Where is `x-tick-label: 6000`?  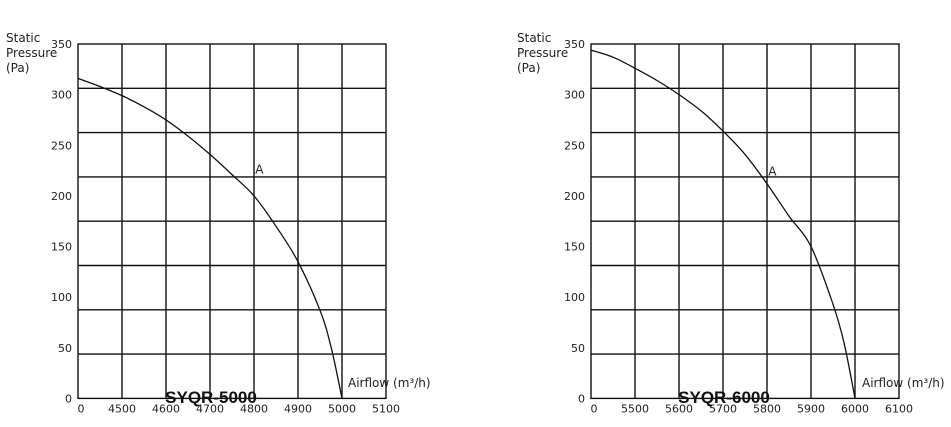 x-tick-label: 6000 is located at coordinates (855, 408).